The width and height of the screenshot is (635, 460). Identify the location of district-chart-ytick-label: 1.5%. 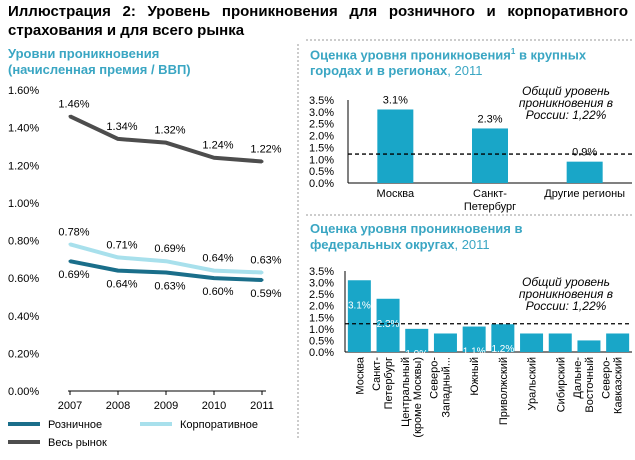
(321, 318).